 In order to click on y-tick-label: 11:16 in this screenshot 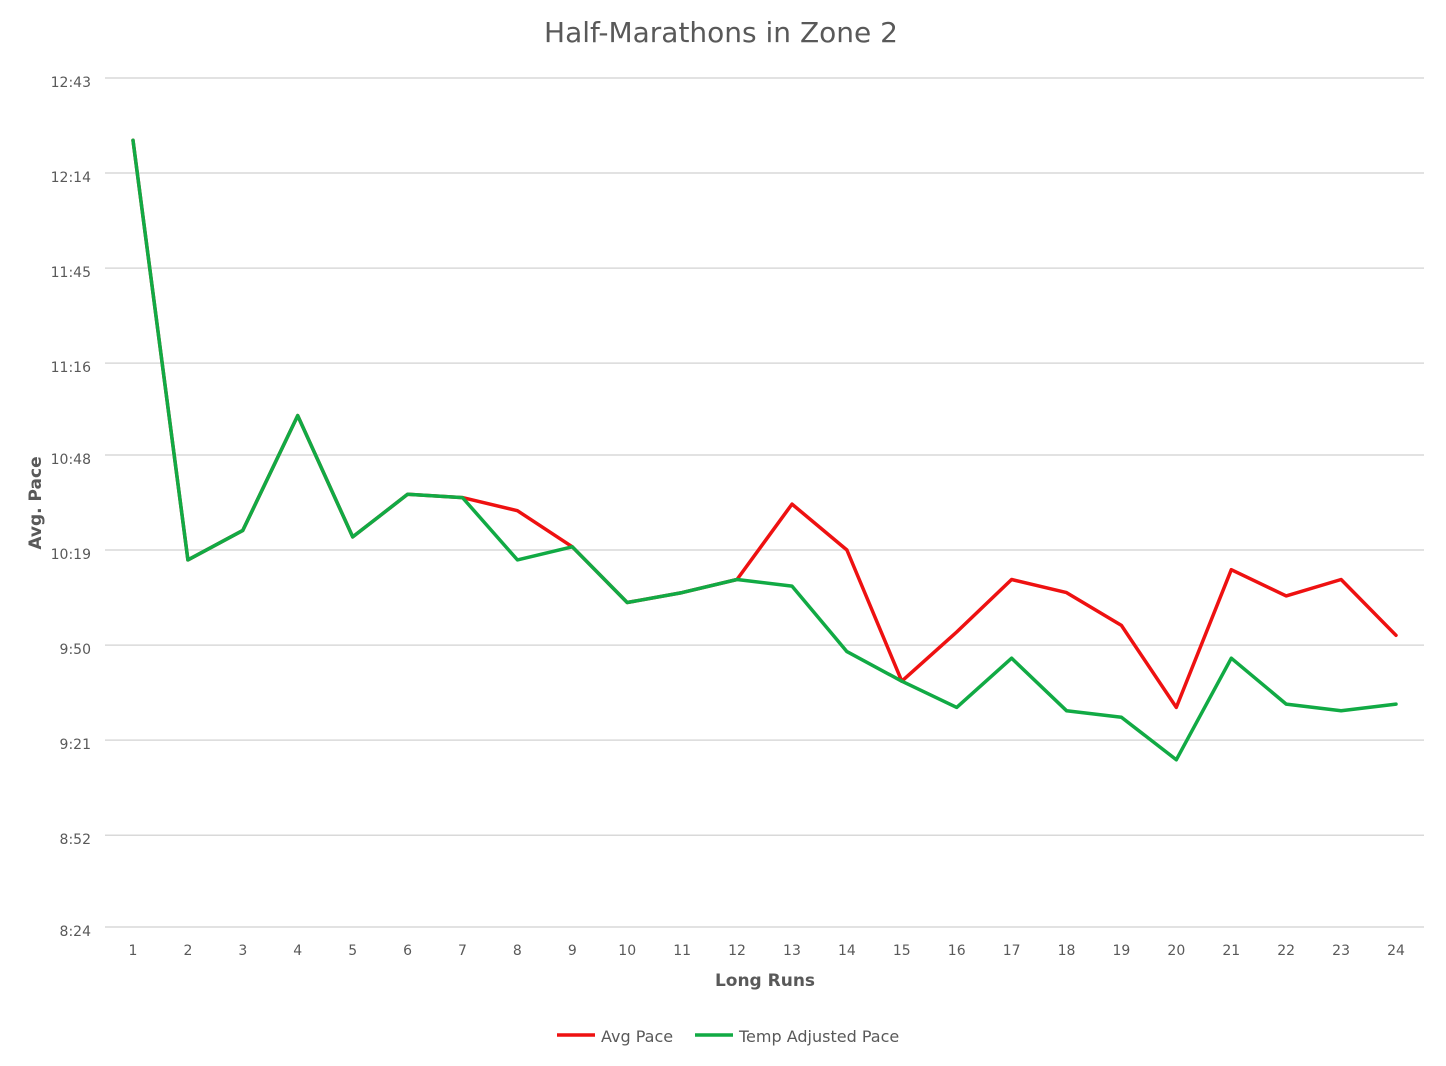, I will do `click(71, 368)`.